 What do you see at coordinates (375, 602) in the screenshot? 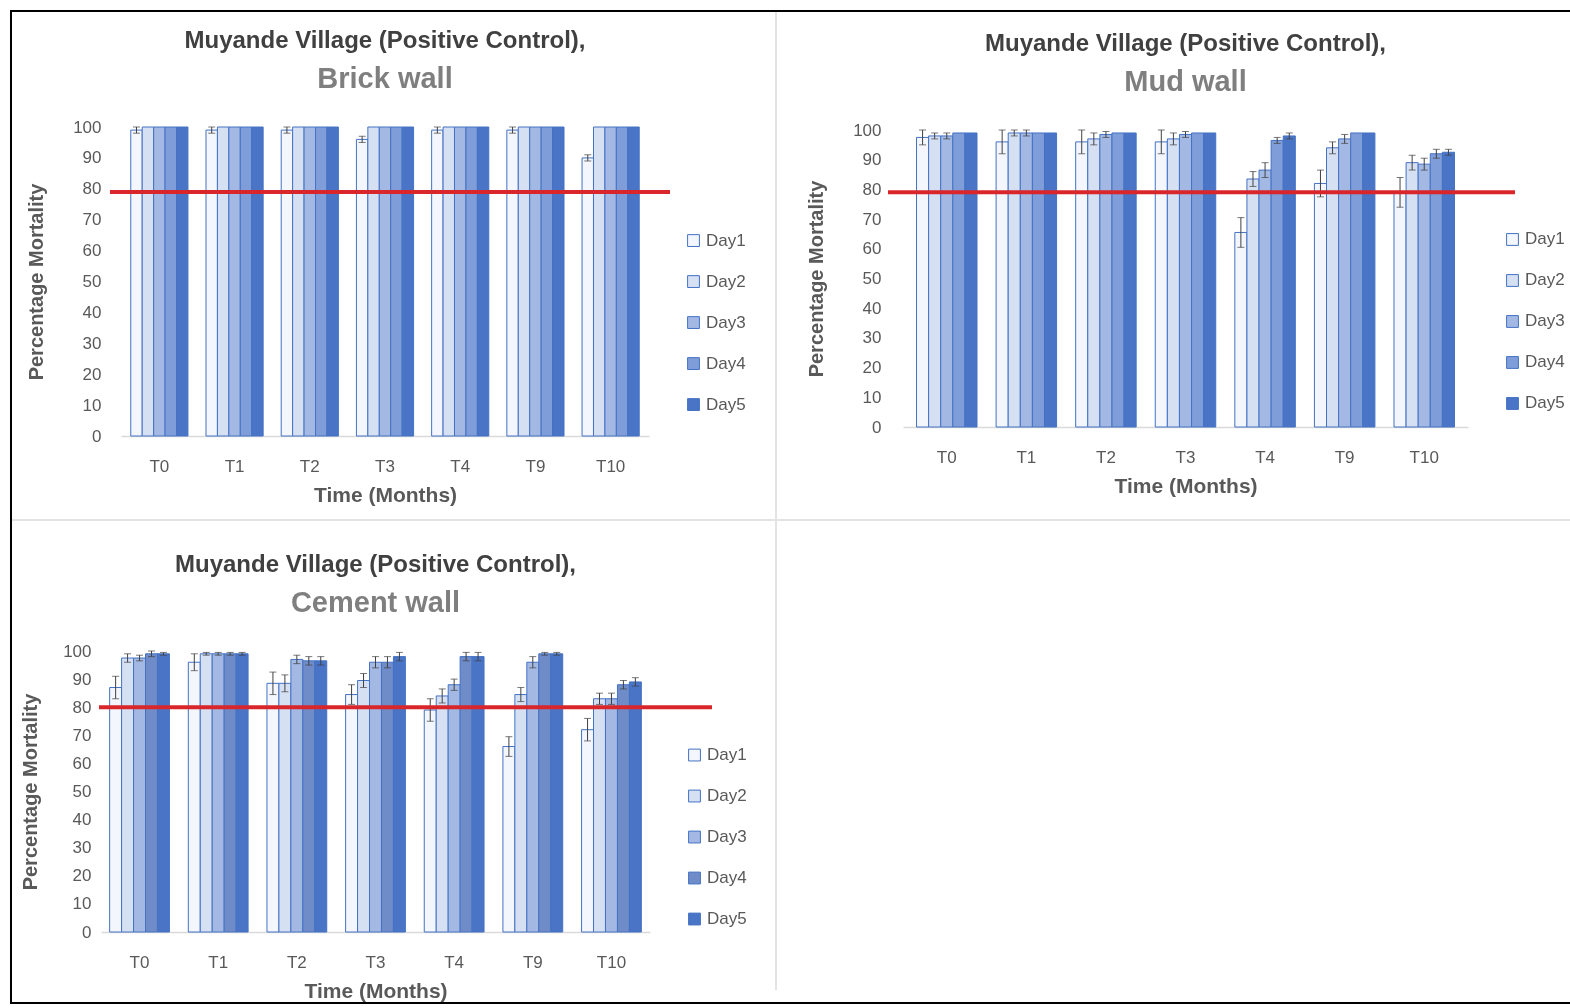
I see `chart-subtitle: Cement wall` at bounding box center [375, 602].